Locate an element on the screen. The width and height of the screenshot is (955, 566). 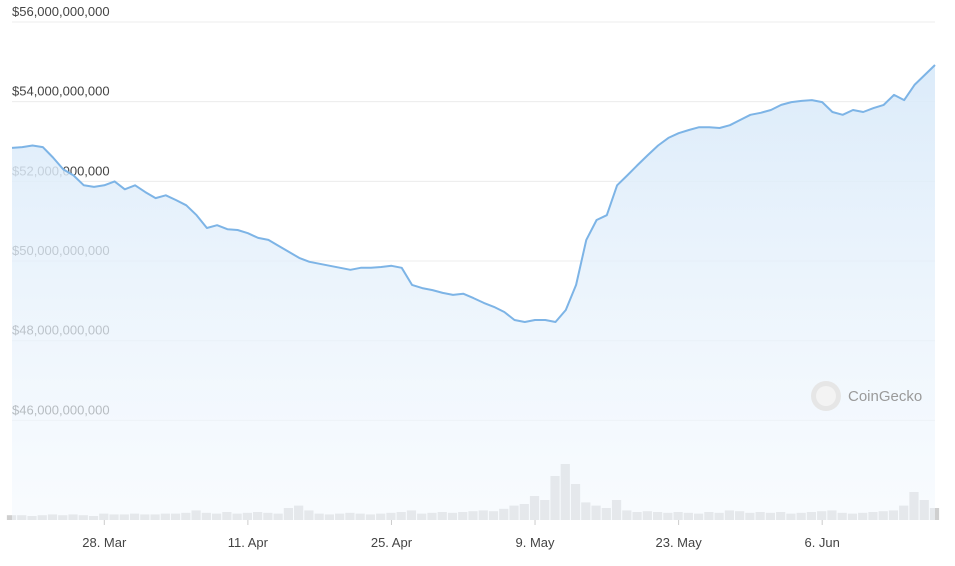
x-tick-label: 23. May is located at coordinates (678, 542).